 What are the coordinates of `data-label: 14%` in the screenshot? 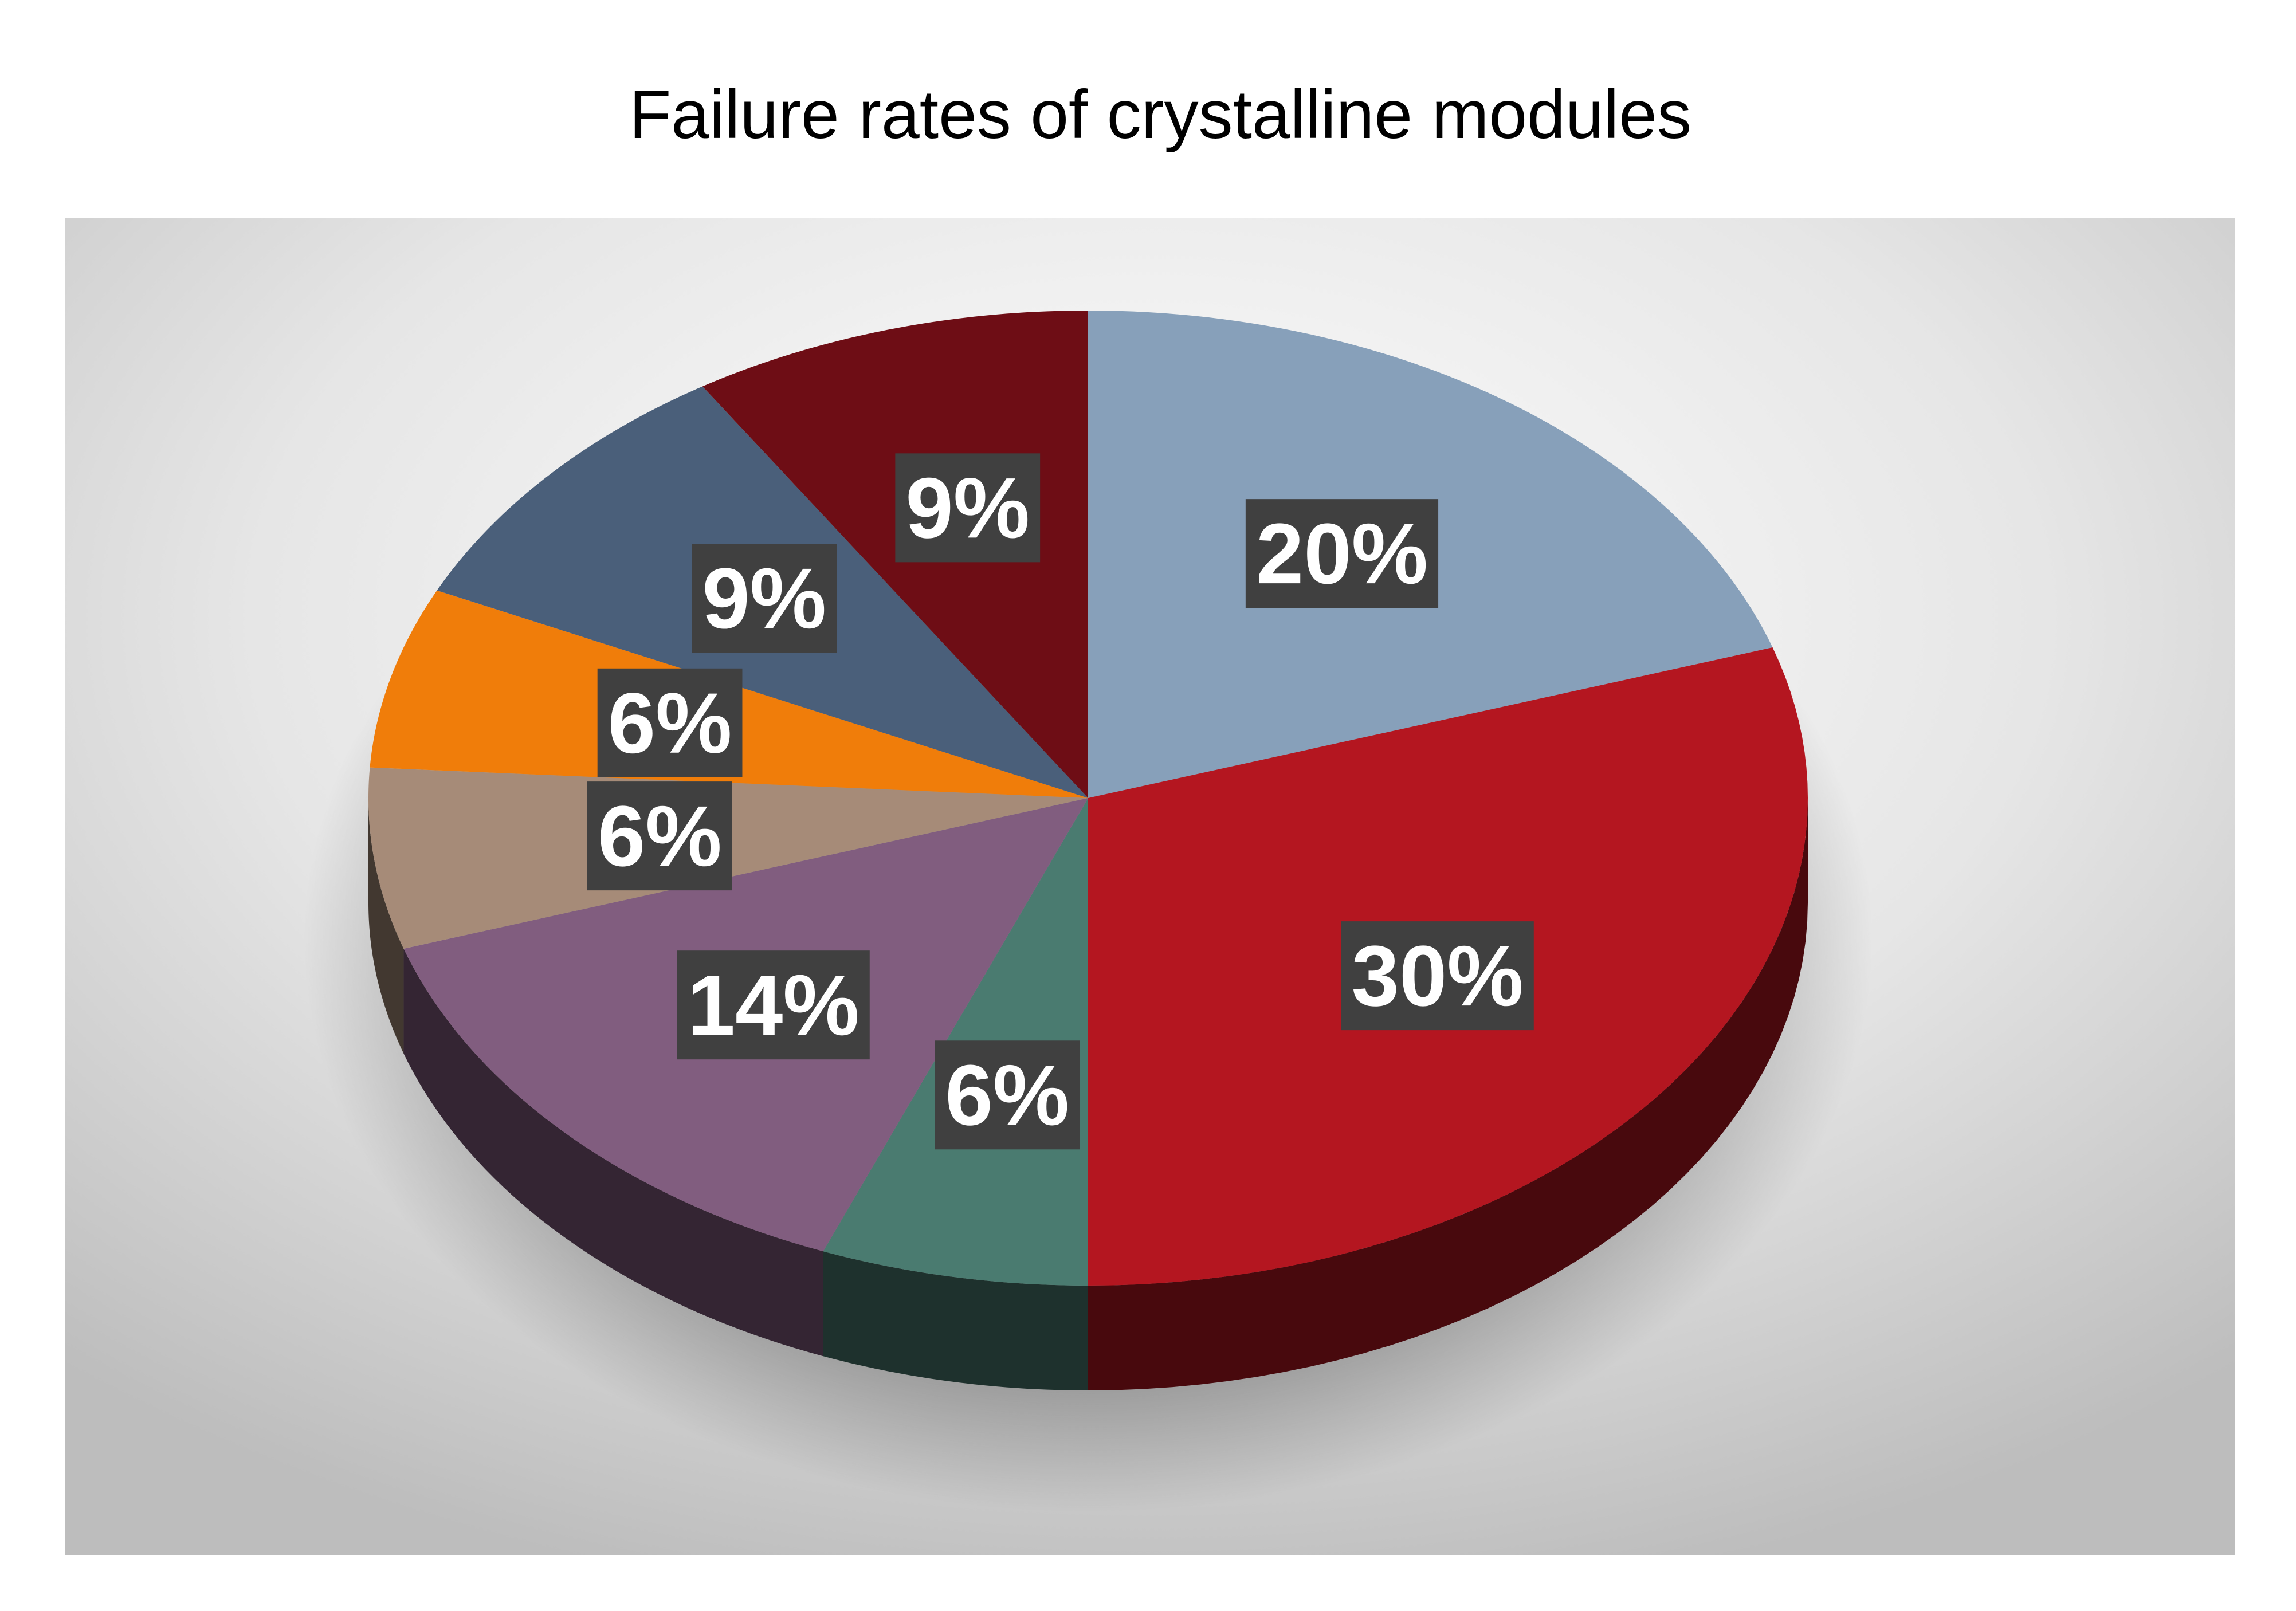 It's located at (773, 1005).